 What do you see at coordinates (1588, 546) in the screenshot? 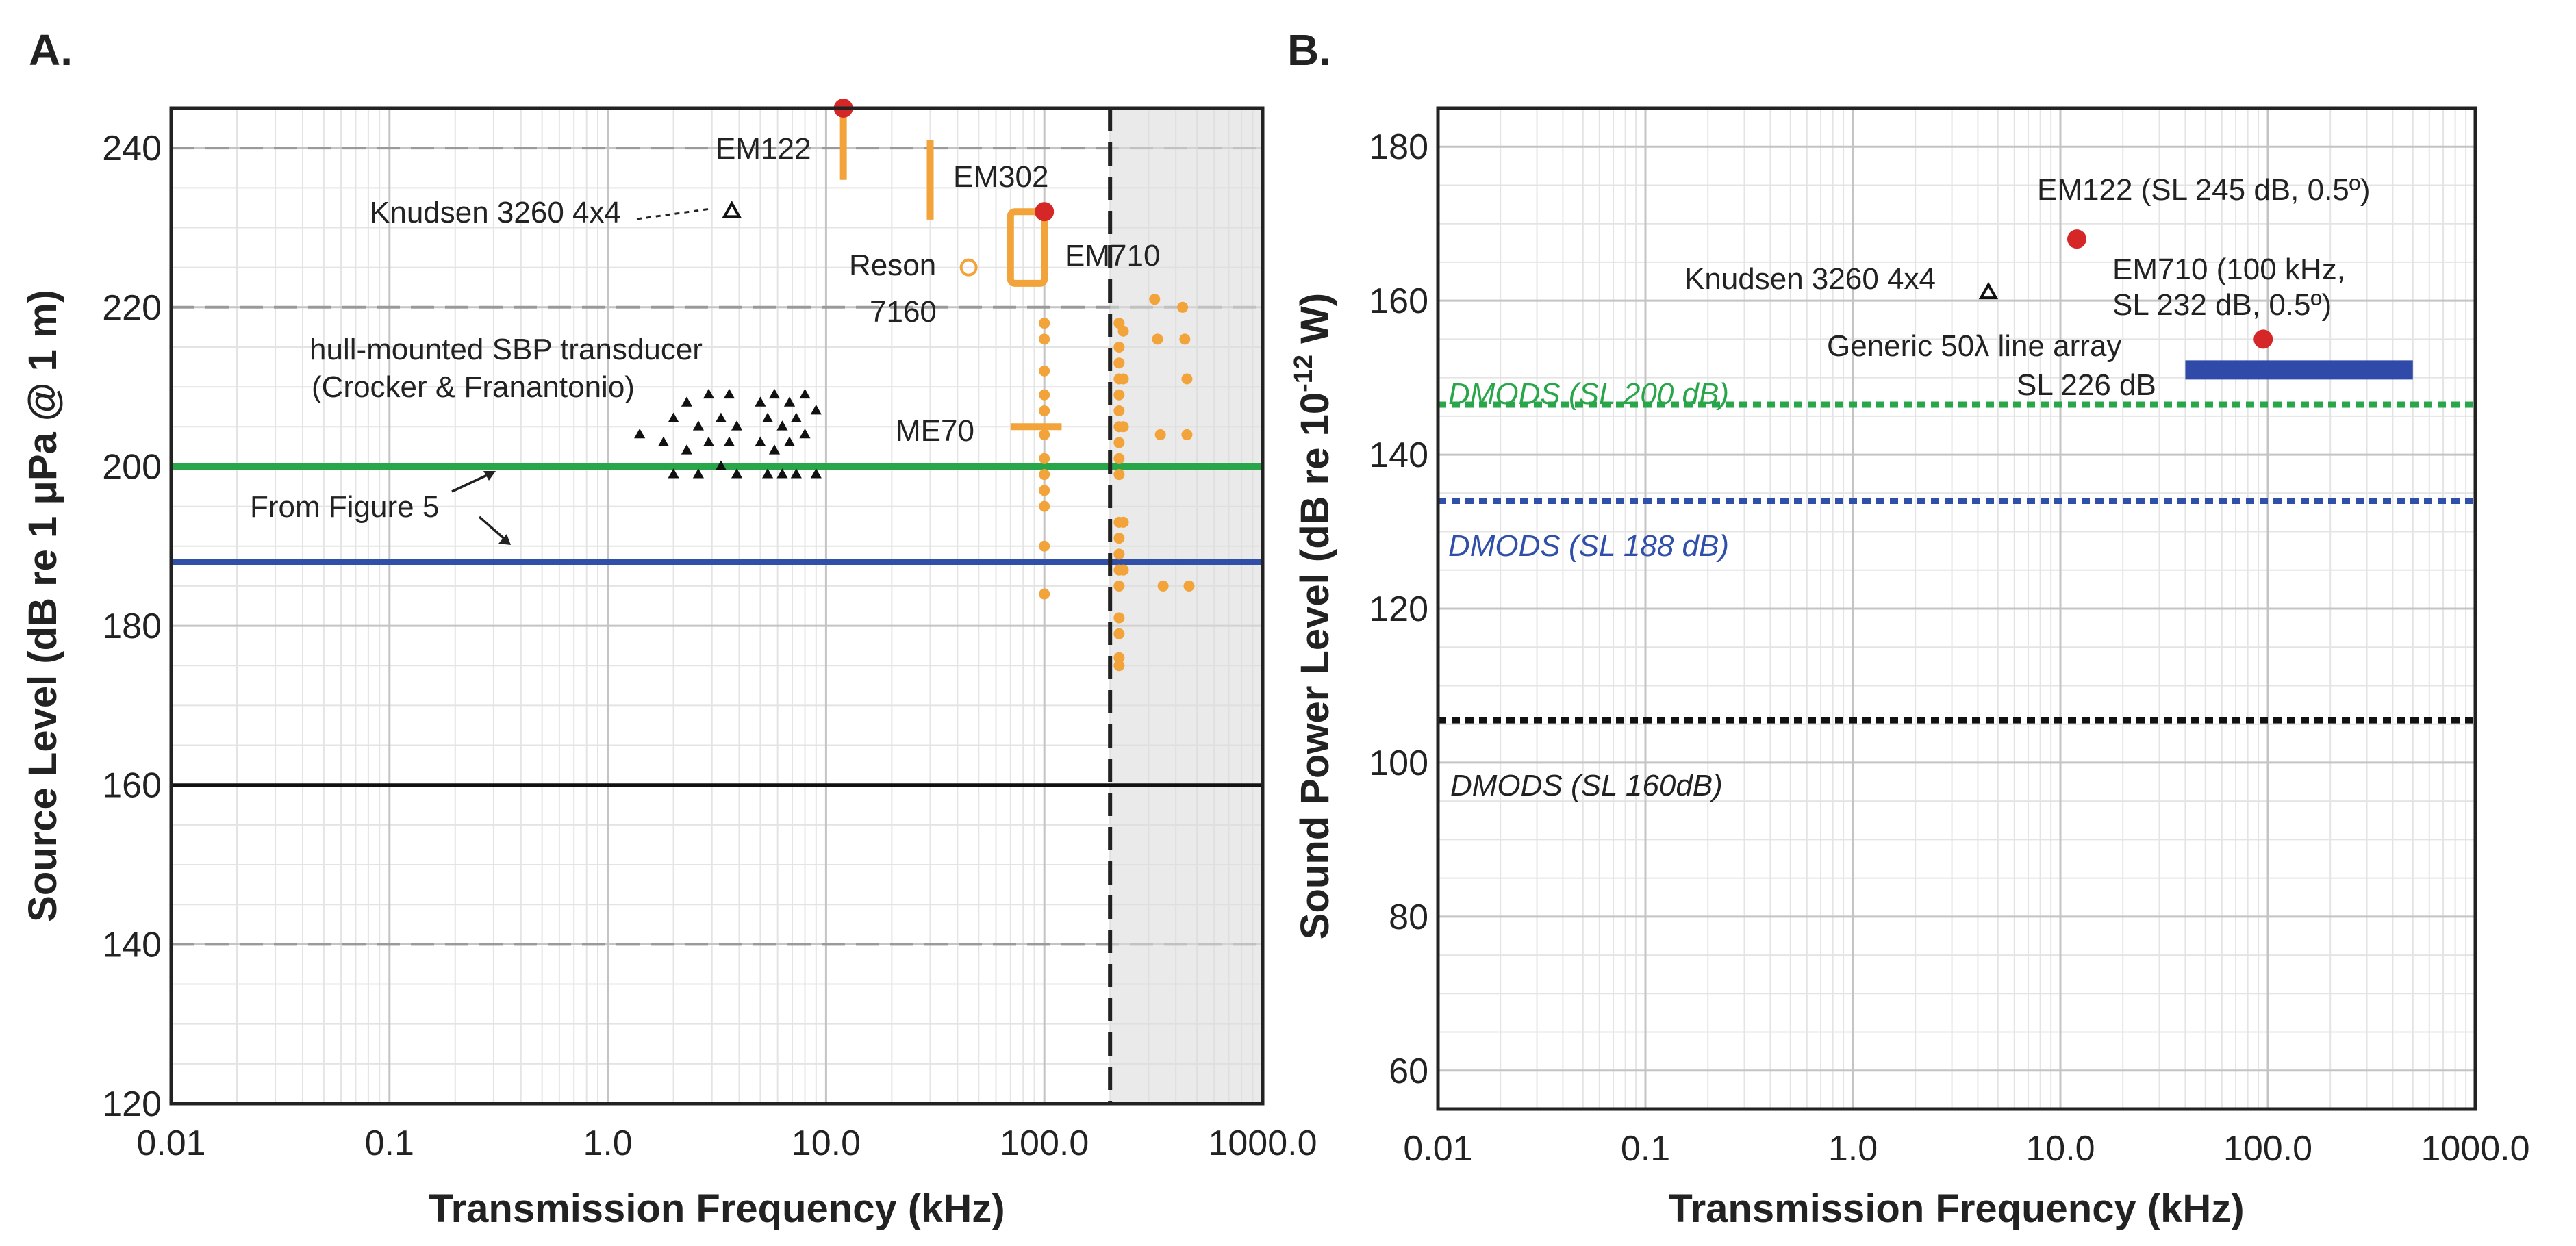
I see `label-dmods-188: DMODS (SL 188 dB)` at bounding box center [1588, 546].